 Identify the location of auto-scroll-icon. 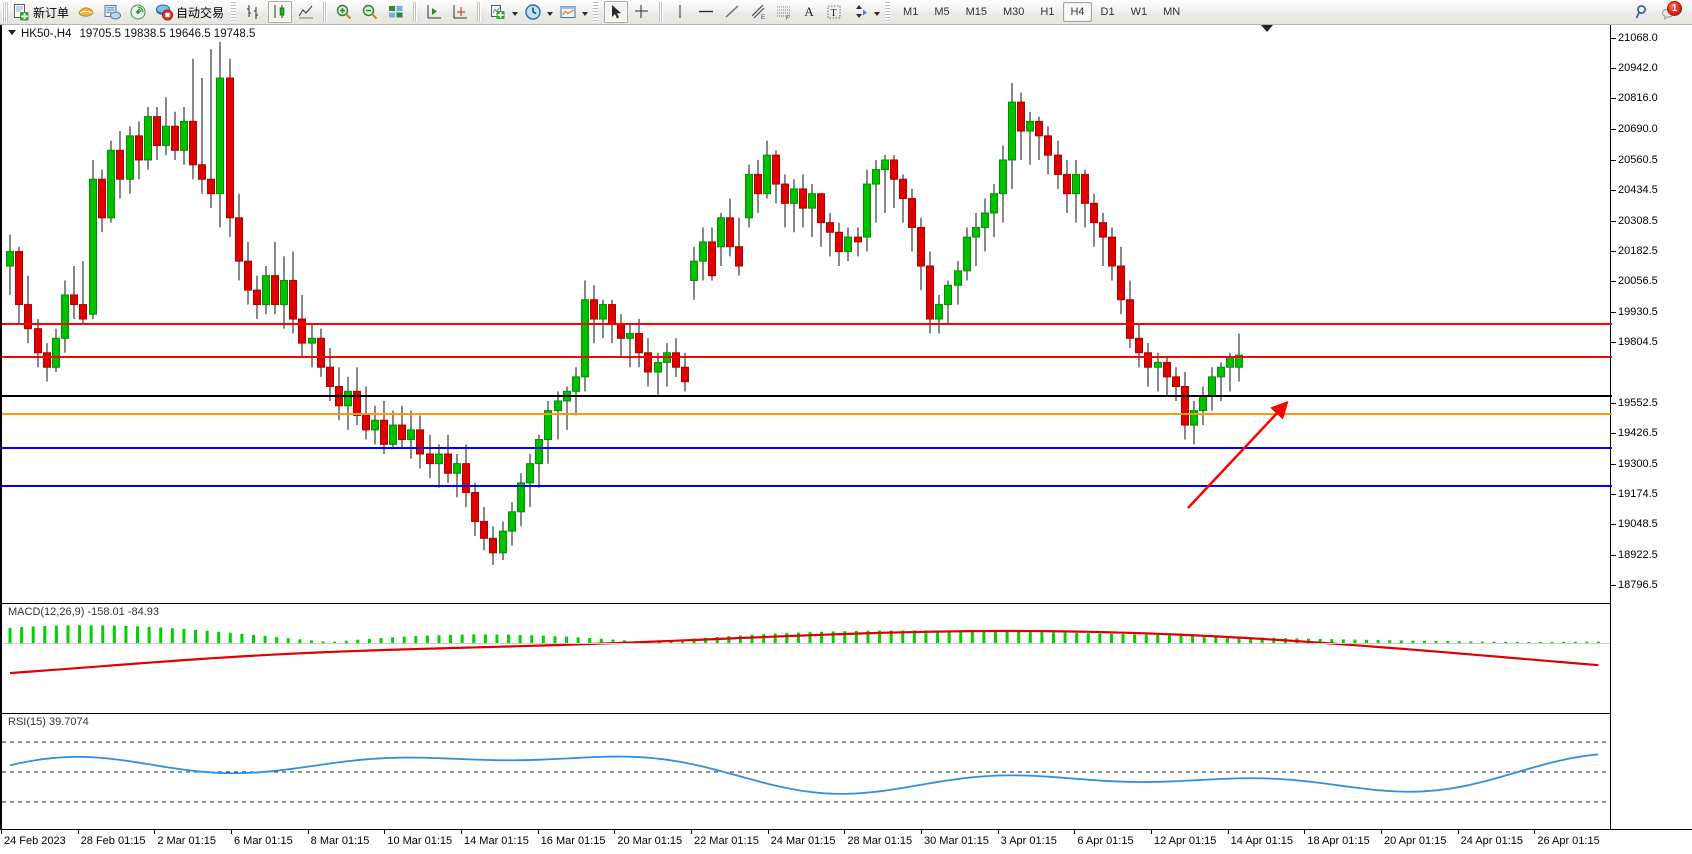
(460, 12).